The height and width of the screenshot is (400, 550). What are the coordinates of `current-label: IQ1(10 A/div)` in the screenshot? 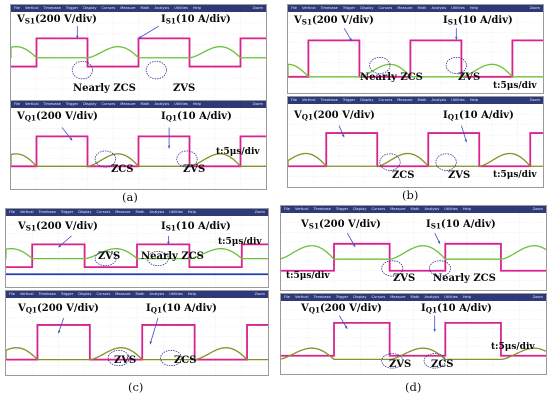 It's located at (196, 117).